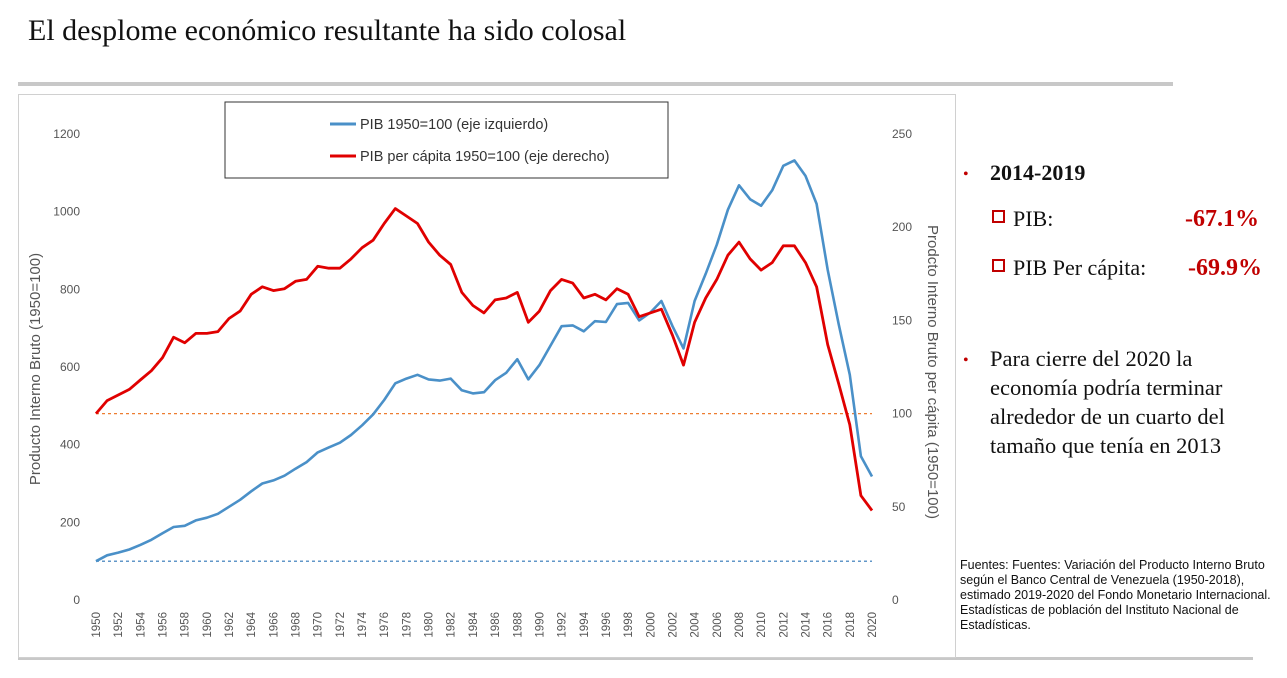 The image size is (1287, 678). I want to click on y-left-tick-label: 1000, so click(66, 212).